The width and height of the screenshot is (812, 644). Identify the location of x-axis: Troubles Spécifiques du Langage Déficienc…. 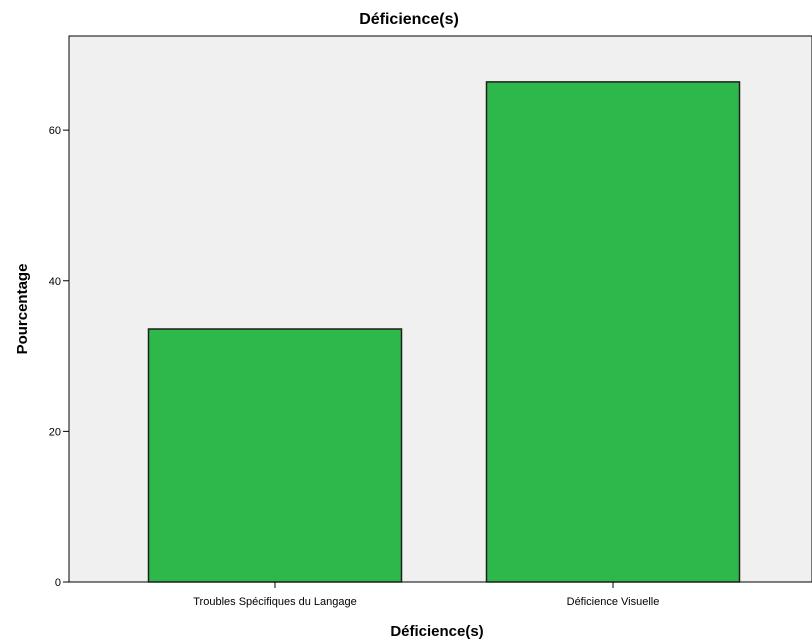
(426, 595).